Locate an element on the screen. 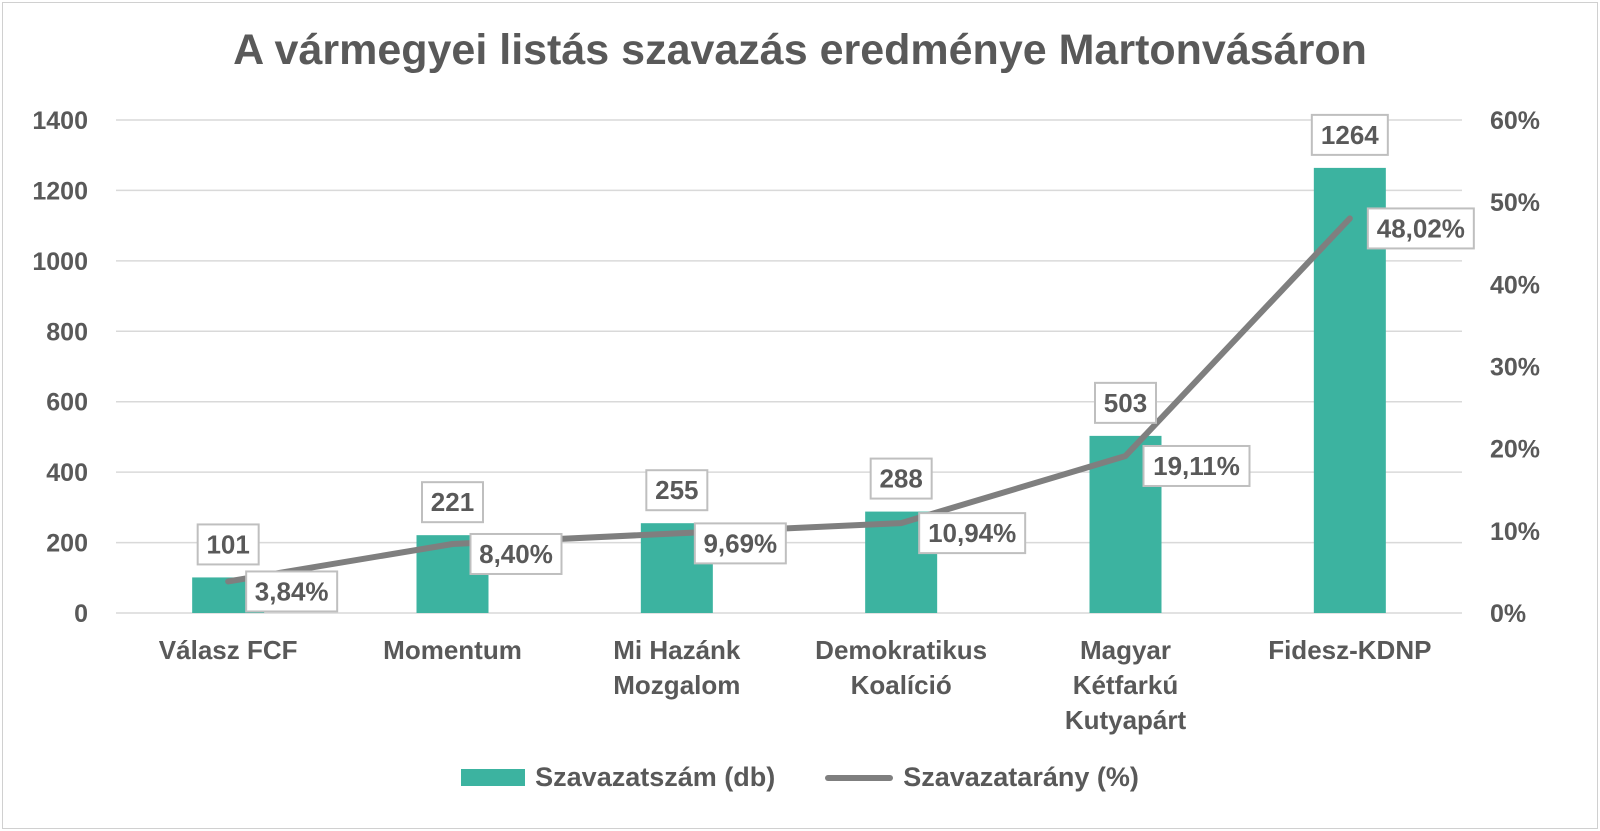 This screenshot has height=831, width=1600. x-tick-label: Mozgalom is located at coordinates (676, 685).